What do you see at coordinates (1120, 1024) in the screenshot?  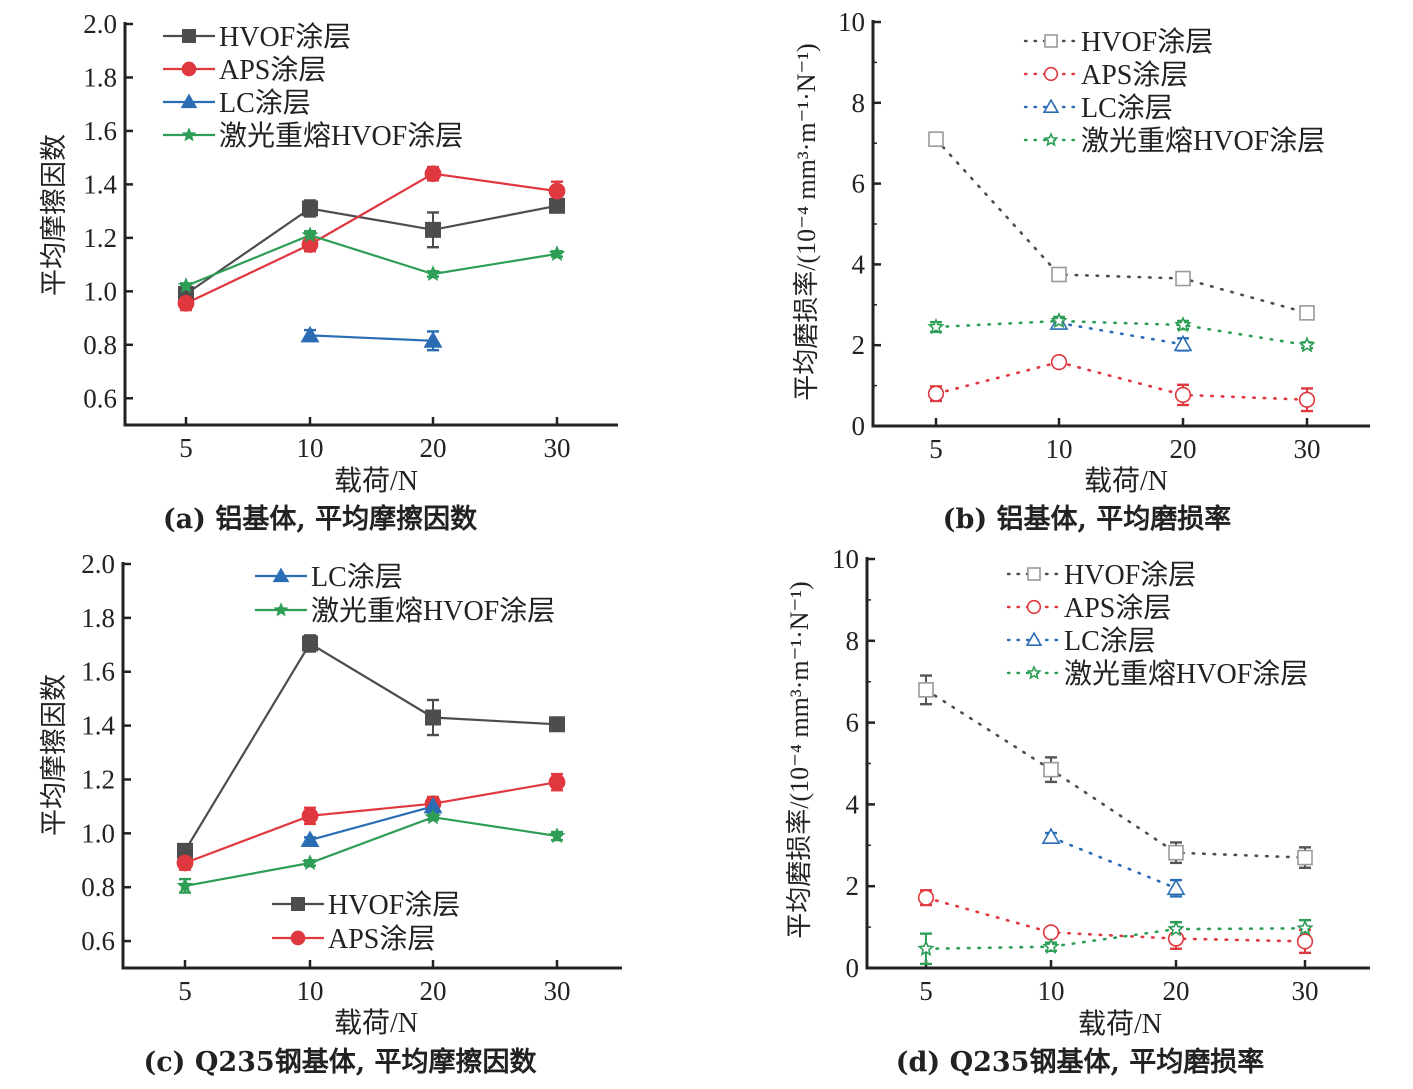 I see `x-axis-label-d: 载荷/N` at bounding box center [1120, 1024].